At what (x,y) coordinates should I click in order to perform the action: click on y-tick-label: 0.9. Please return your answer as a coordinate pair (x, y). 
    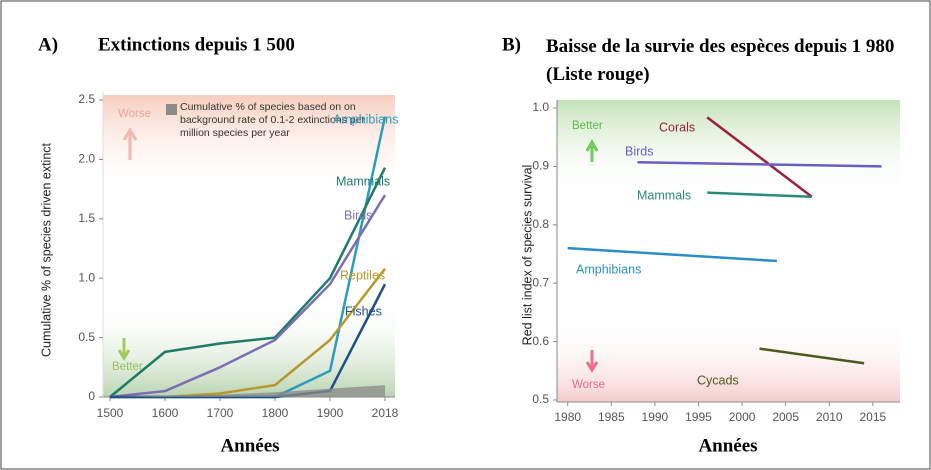
    Looking at the image, I should click on (540, 166).